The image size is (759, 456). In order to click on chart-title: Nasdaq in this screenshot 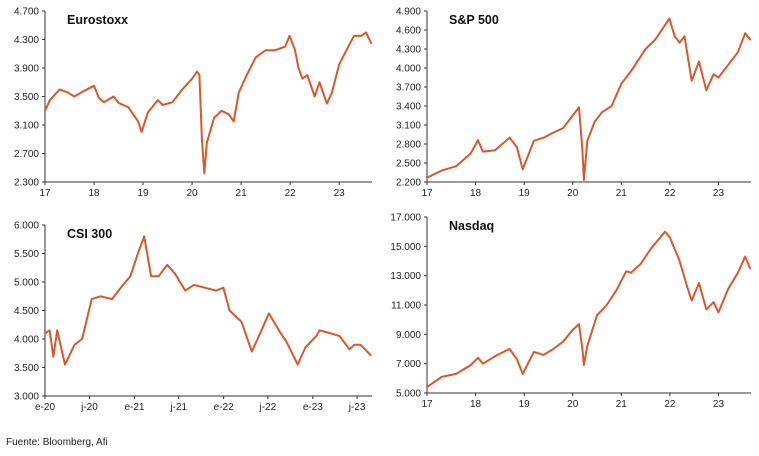, I will do `click(471, 226)`.